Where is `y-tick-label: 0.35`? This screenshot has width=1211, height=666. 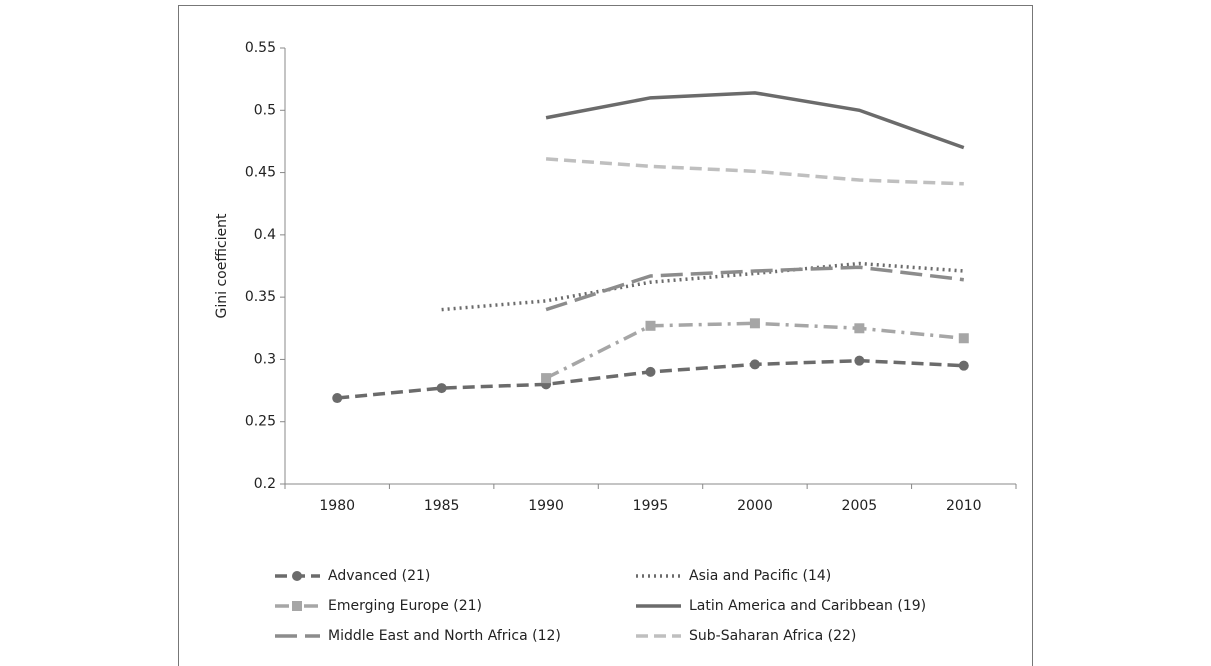
y-tick-label: 0.35 is located at coordinates (260, 297).